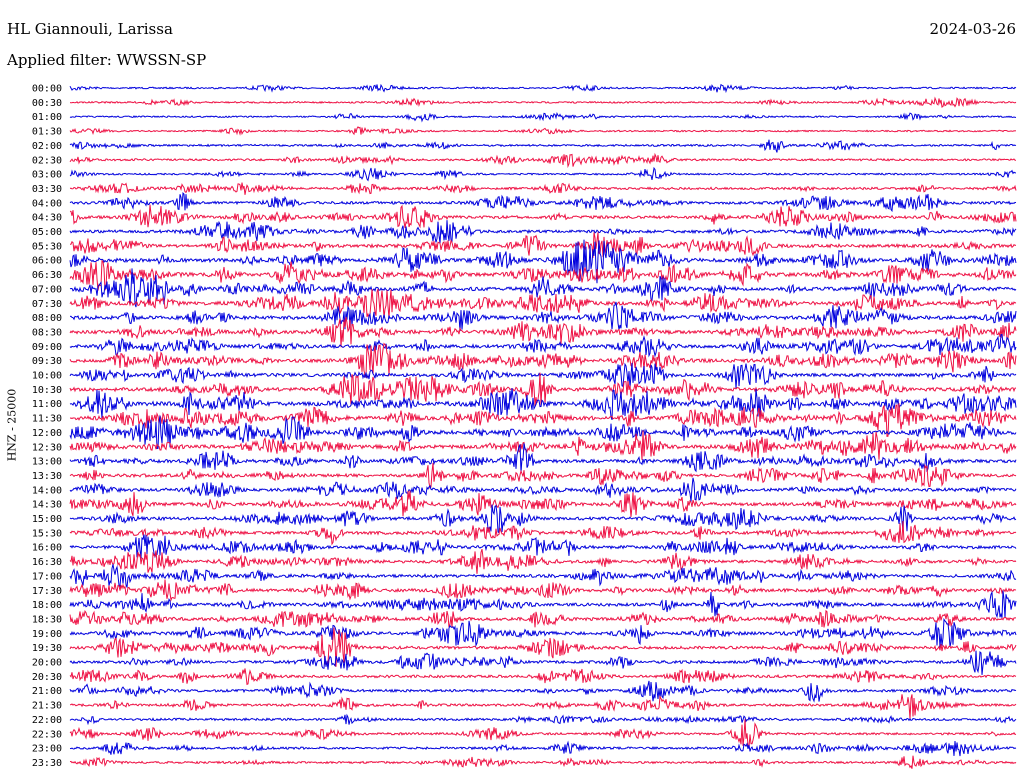  I want to click on time-tick-label: 09:00, so click(47, 347).